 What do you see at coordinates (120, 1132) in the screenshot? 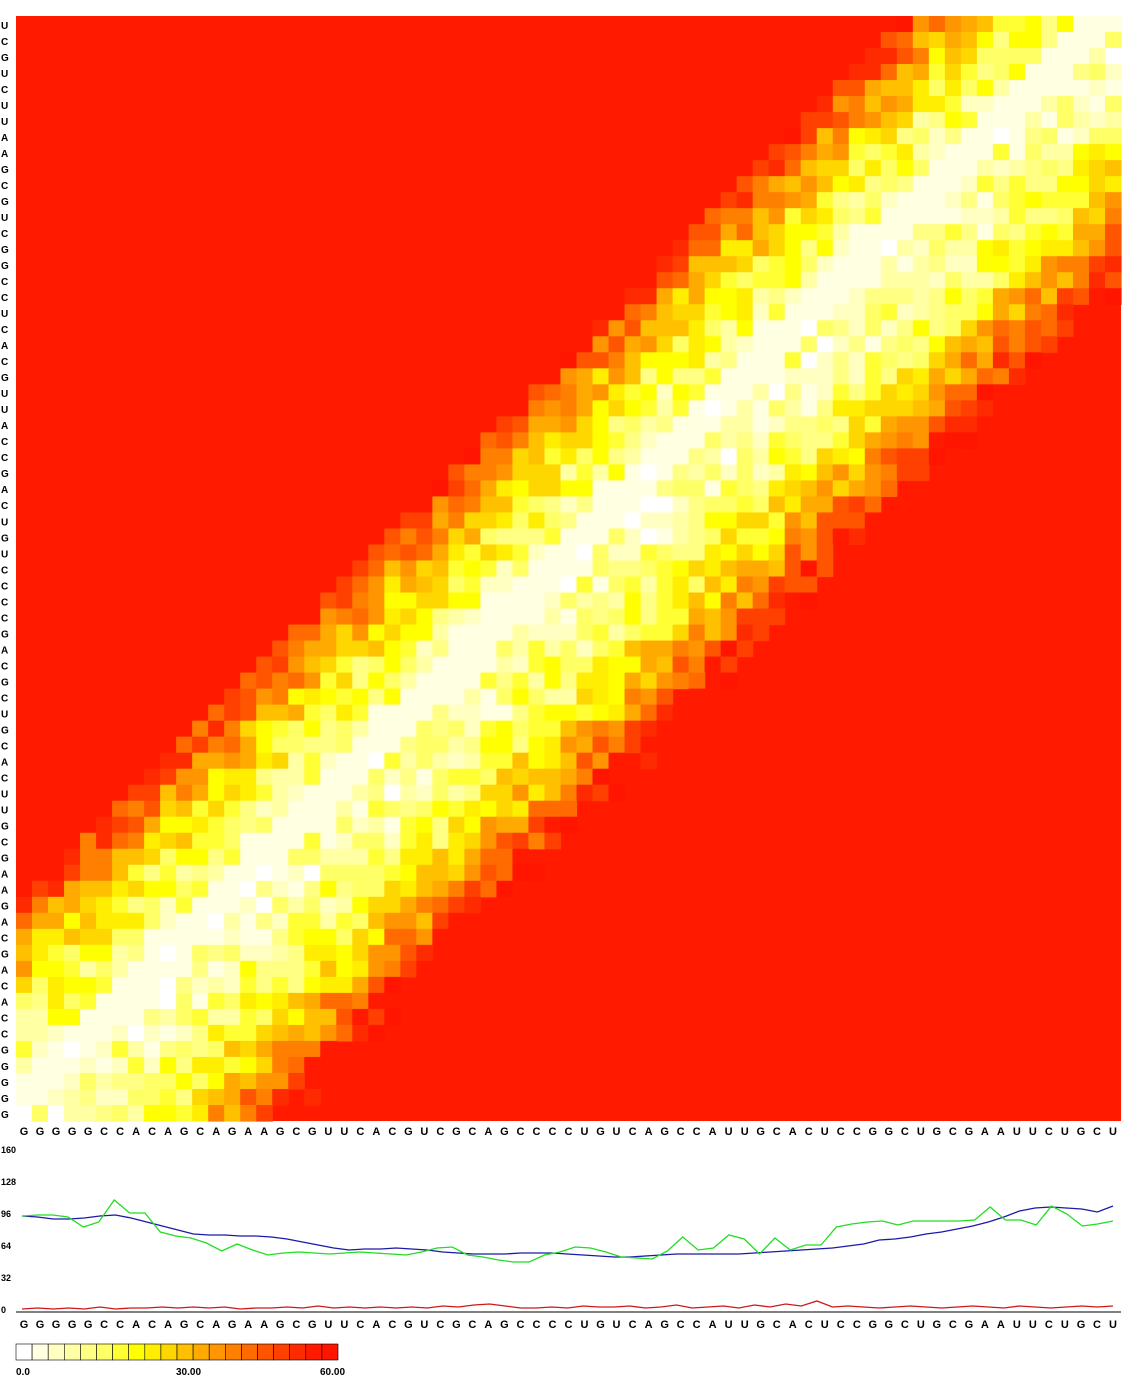
I see `x-sequence-letter: C` at bounding box center [120, 1132].